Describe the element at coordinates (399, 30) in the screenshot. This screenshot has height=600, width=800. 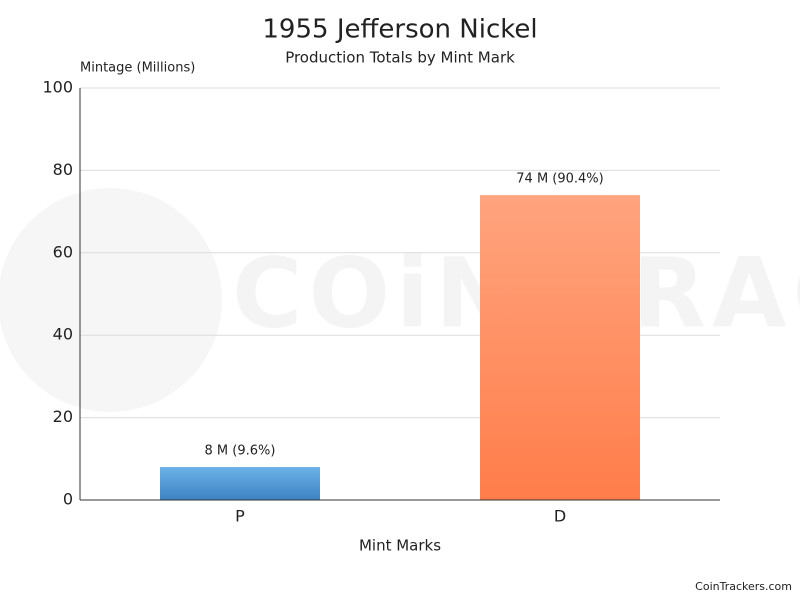
I see `chart-title: 1955 Jefferson Nickel` at that location.